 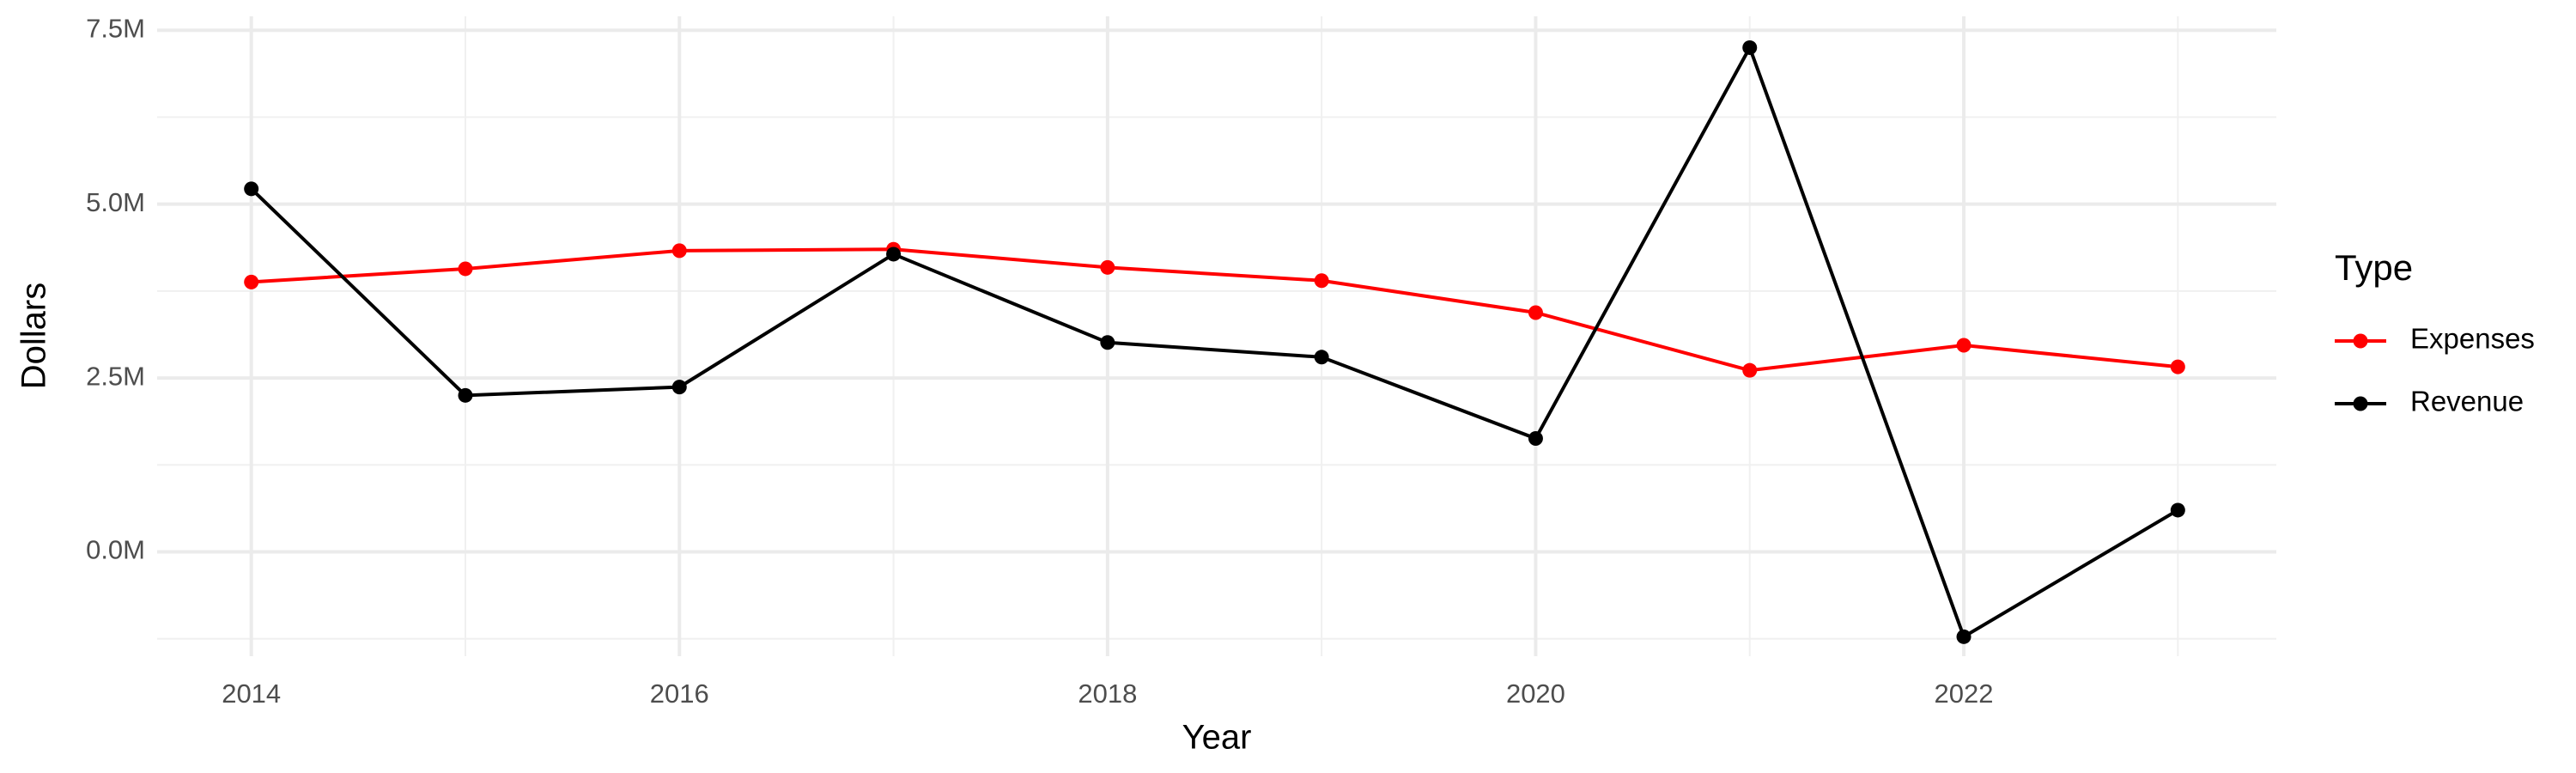 I want to click on y-tick-label: 5.0M, so click(x=116, y=202).